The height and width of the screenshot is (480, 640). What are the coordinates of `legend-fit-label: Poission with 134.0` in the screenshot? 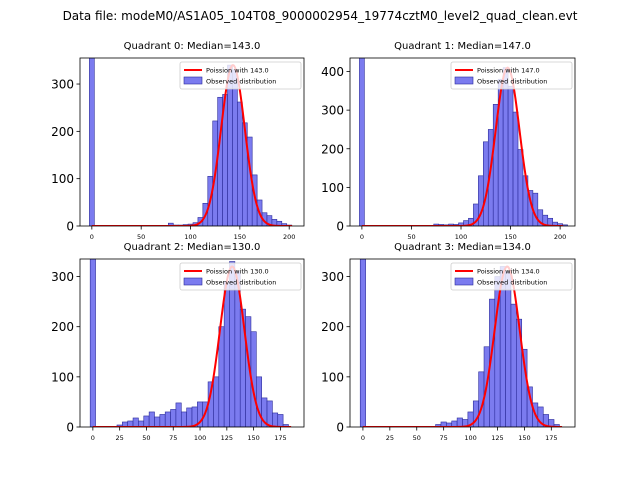 It's located at (508, 272).